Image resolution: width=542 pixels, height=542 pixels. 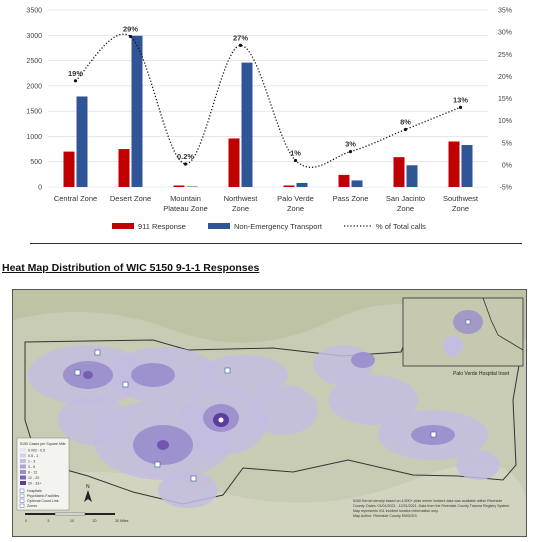 I want to click on scale-label: 5, so click(x=49, y=521).